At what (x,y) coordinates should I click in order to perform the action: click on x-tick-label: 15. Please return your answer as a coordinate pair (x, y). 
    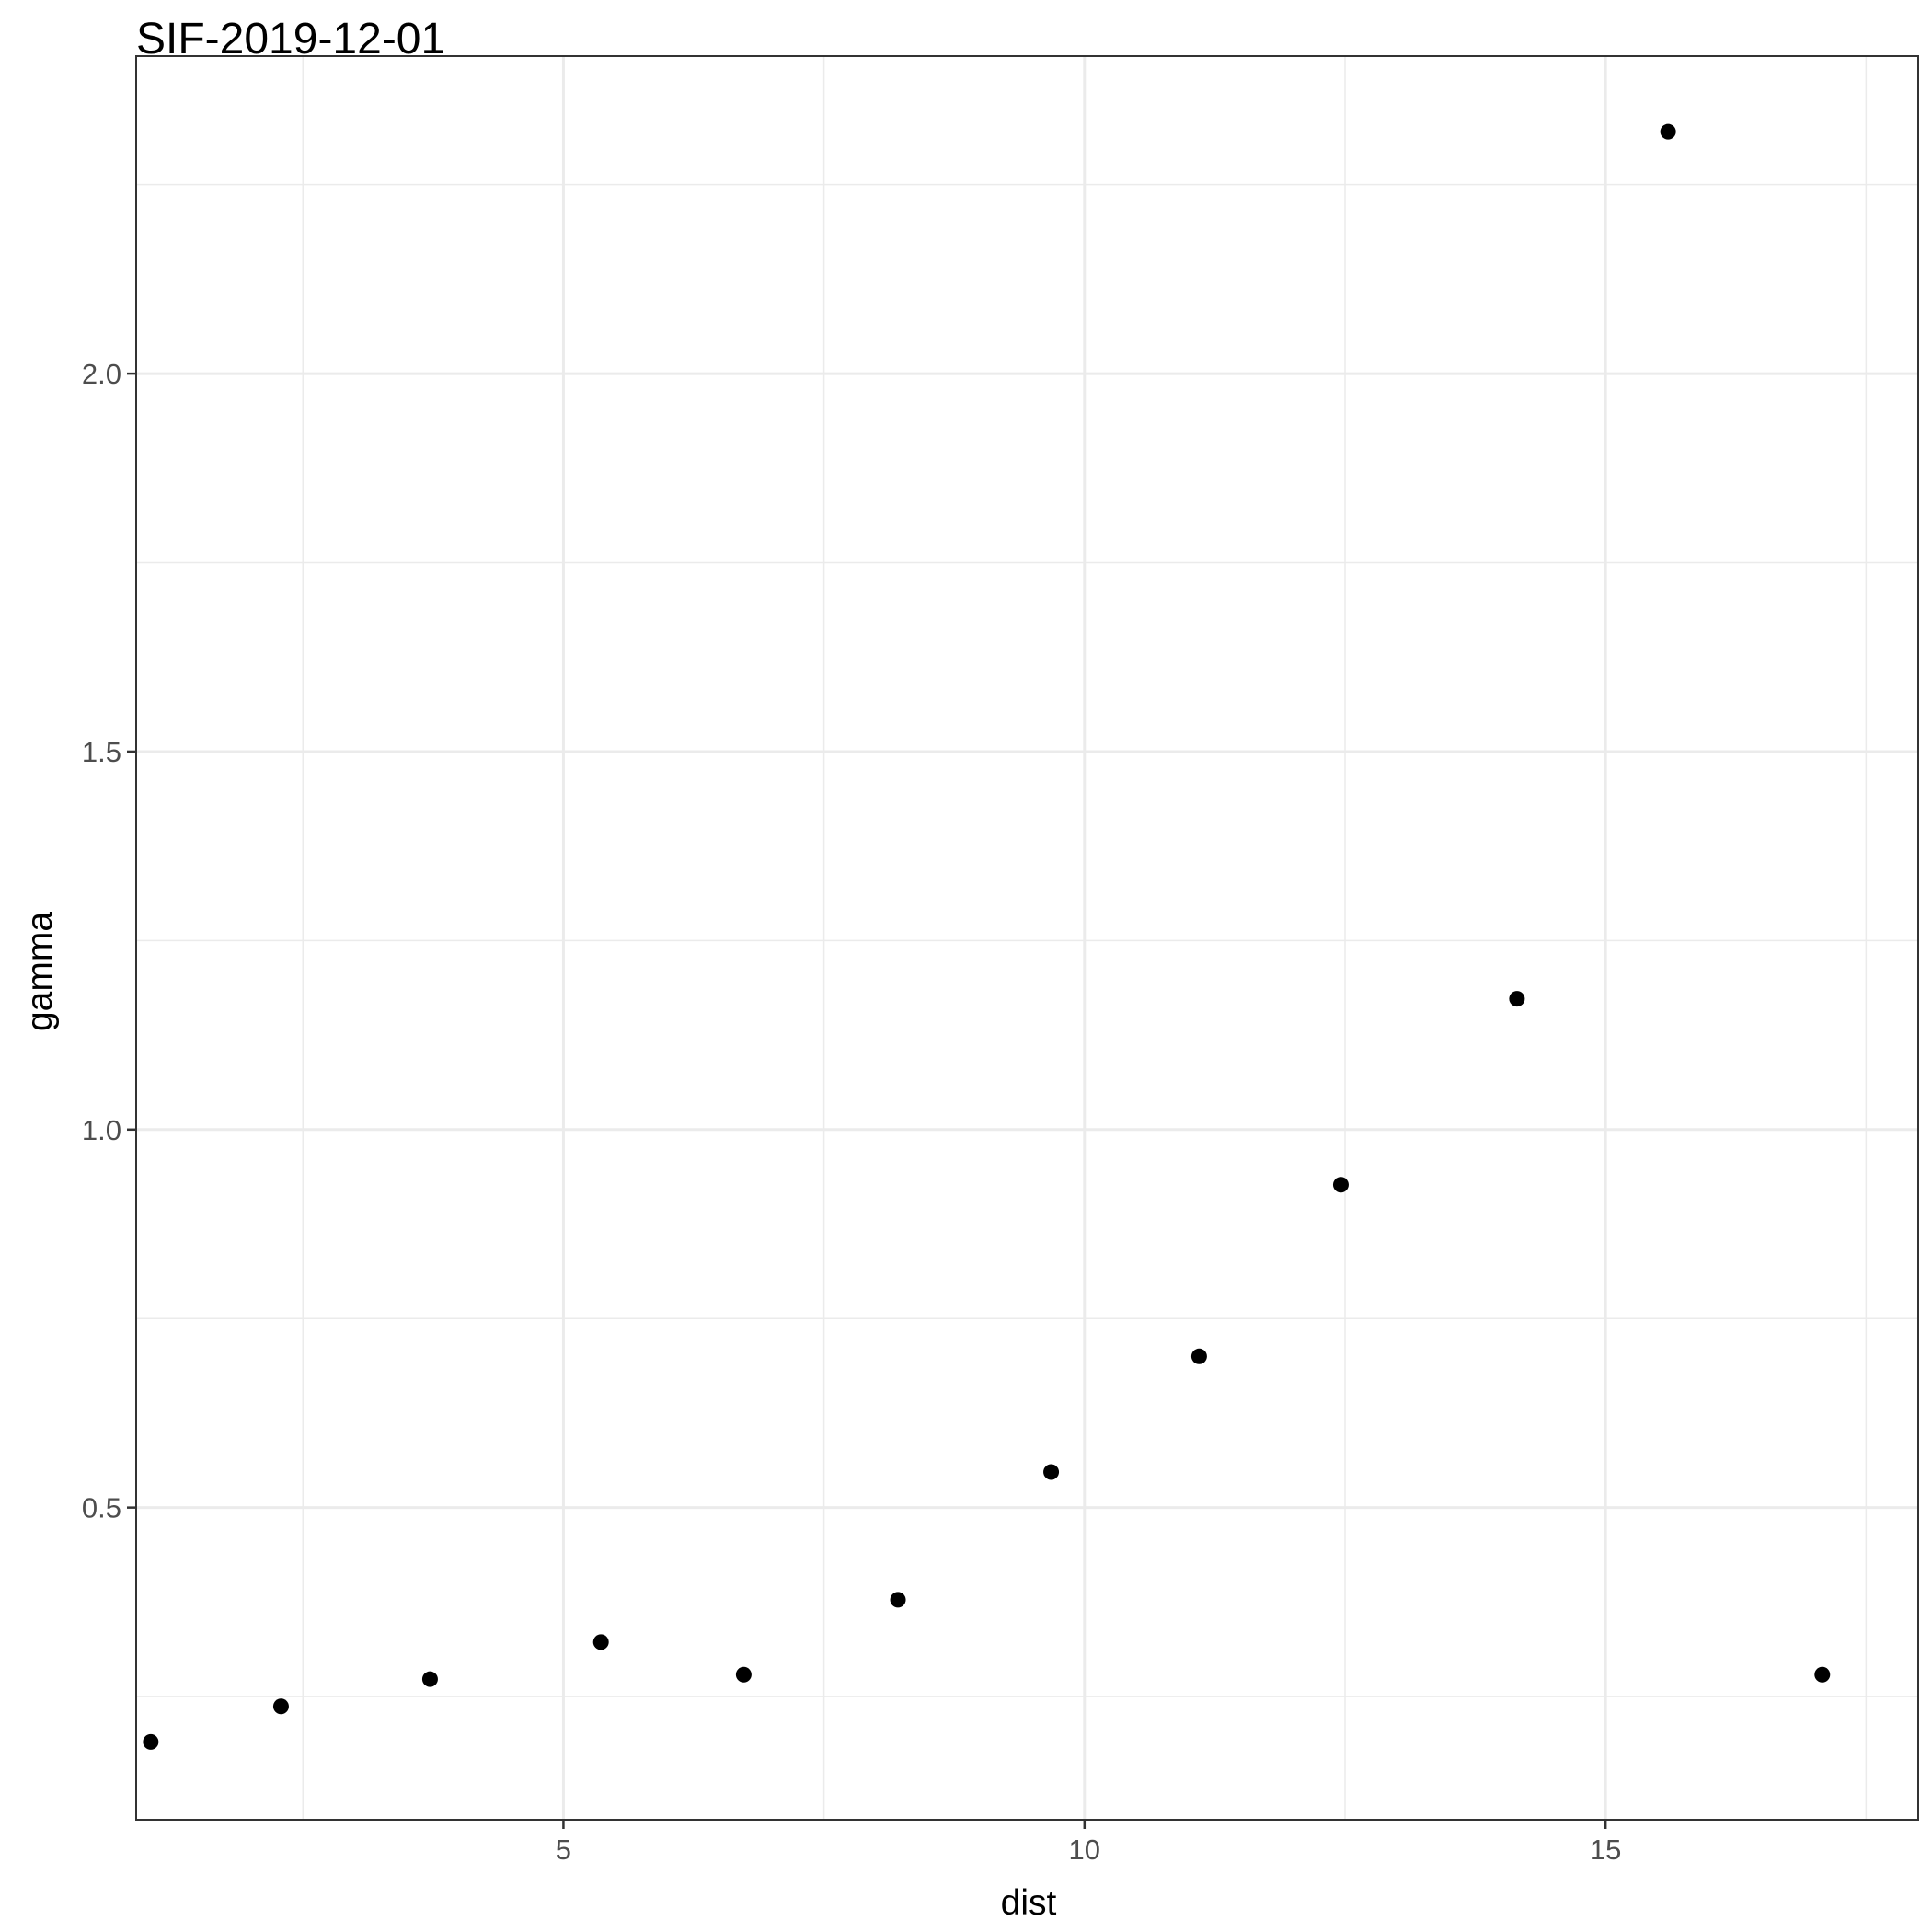
    Looking at the image, I should click on (1605, 1850).